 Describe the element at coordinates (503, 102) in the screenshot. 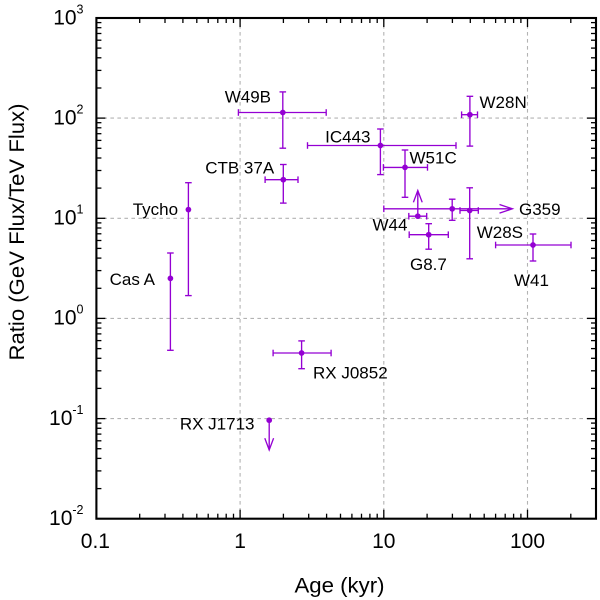

I see `svg-text: W28N` at that location.